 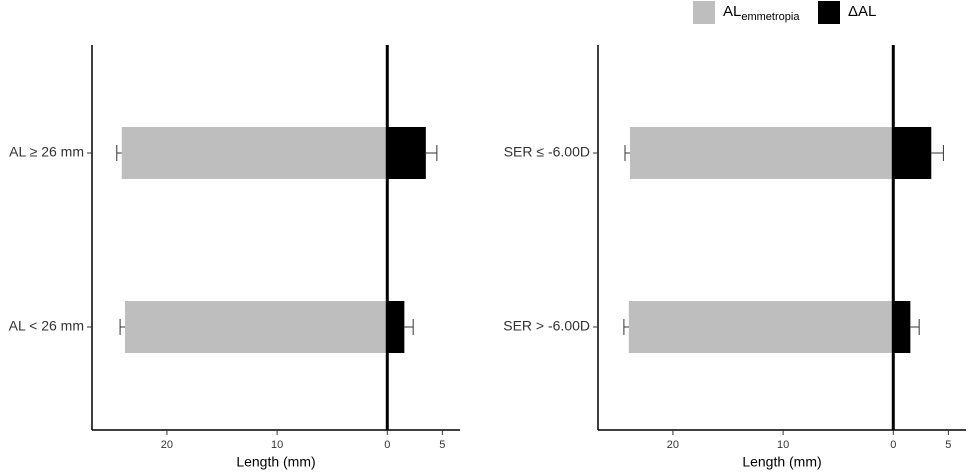 What do you see at coordinates (547, 152) in the screenshot?
I see `y-tick-label: SER ≤ -6.00D` at bounding box center [547, 152].